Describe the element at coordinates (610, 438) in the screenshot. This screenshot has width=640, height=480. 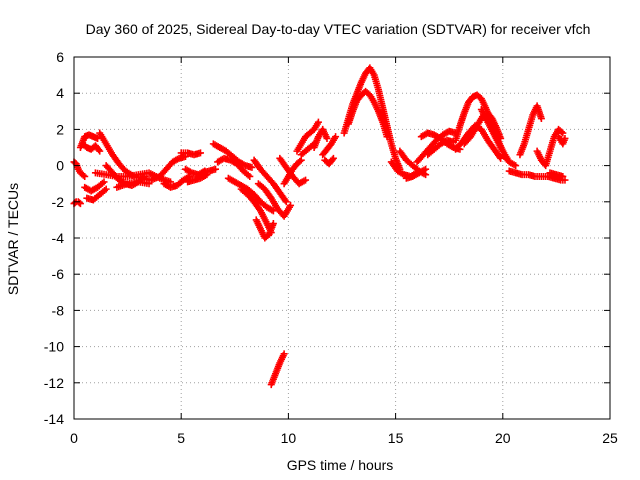
I see `x-tick-label: 25` at that location.